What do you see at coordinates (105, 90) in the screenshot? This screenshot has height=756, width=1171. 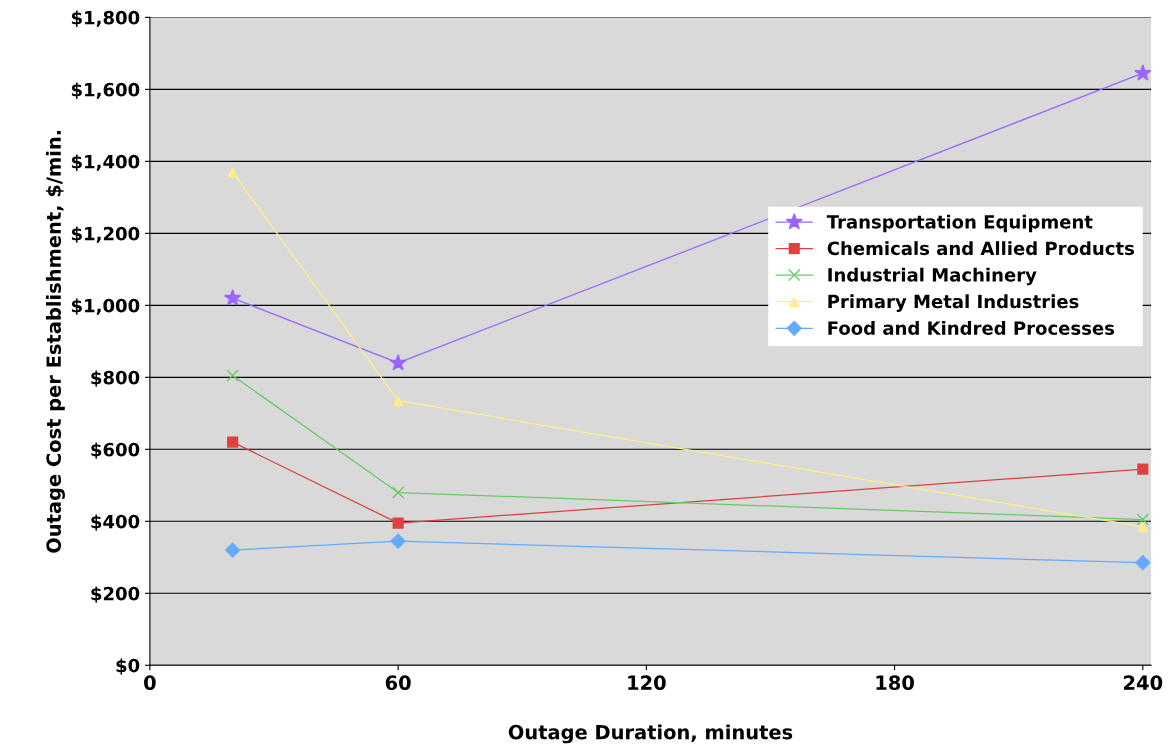 I see `y-tick-label: $1,600` at bounding box center [105, 90].